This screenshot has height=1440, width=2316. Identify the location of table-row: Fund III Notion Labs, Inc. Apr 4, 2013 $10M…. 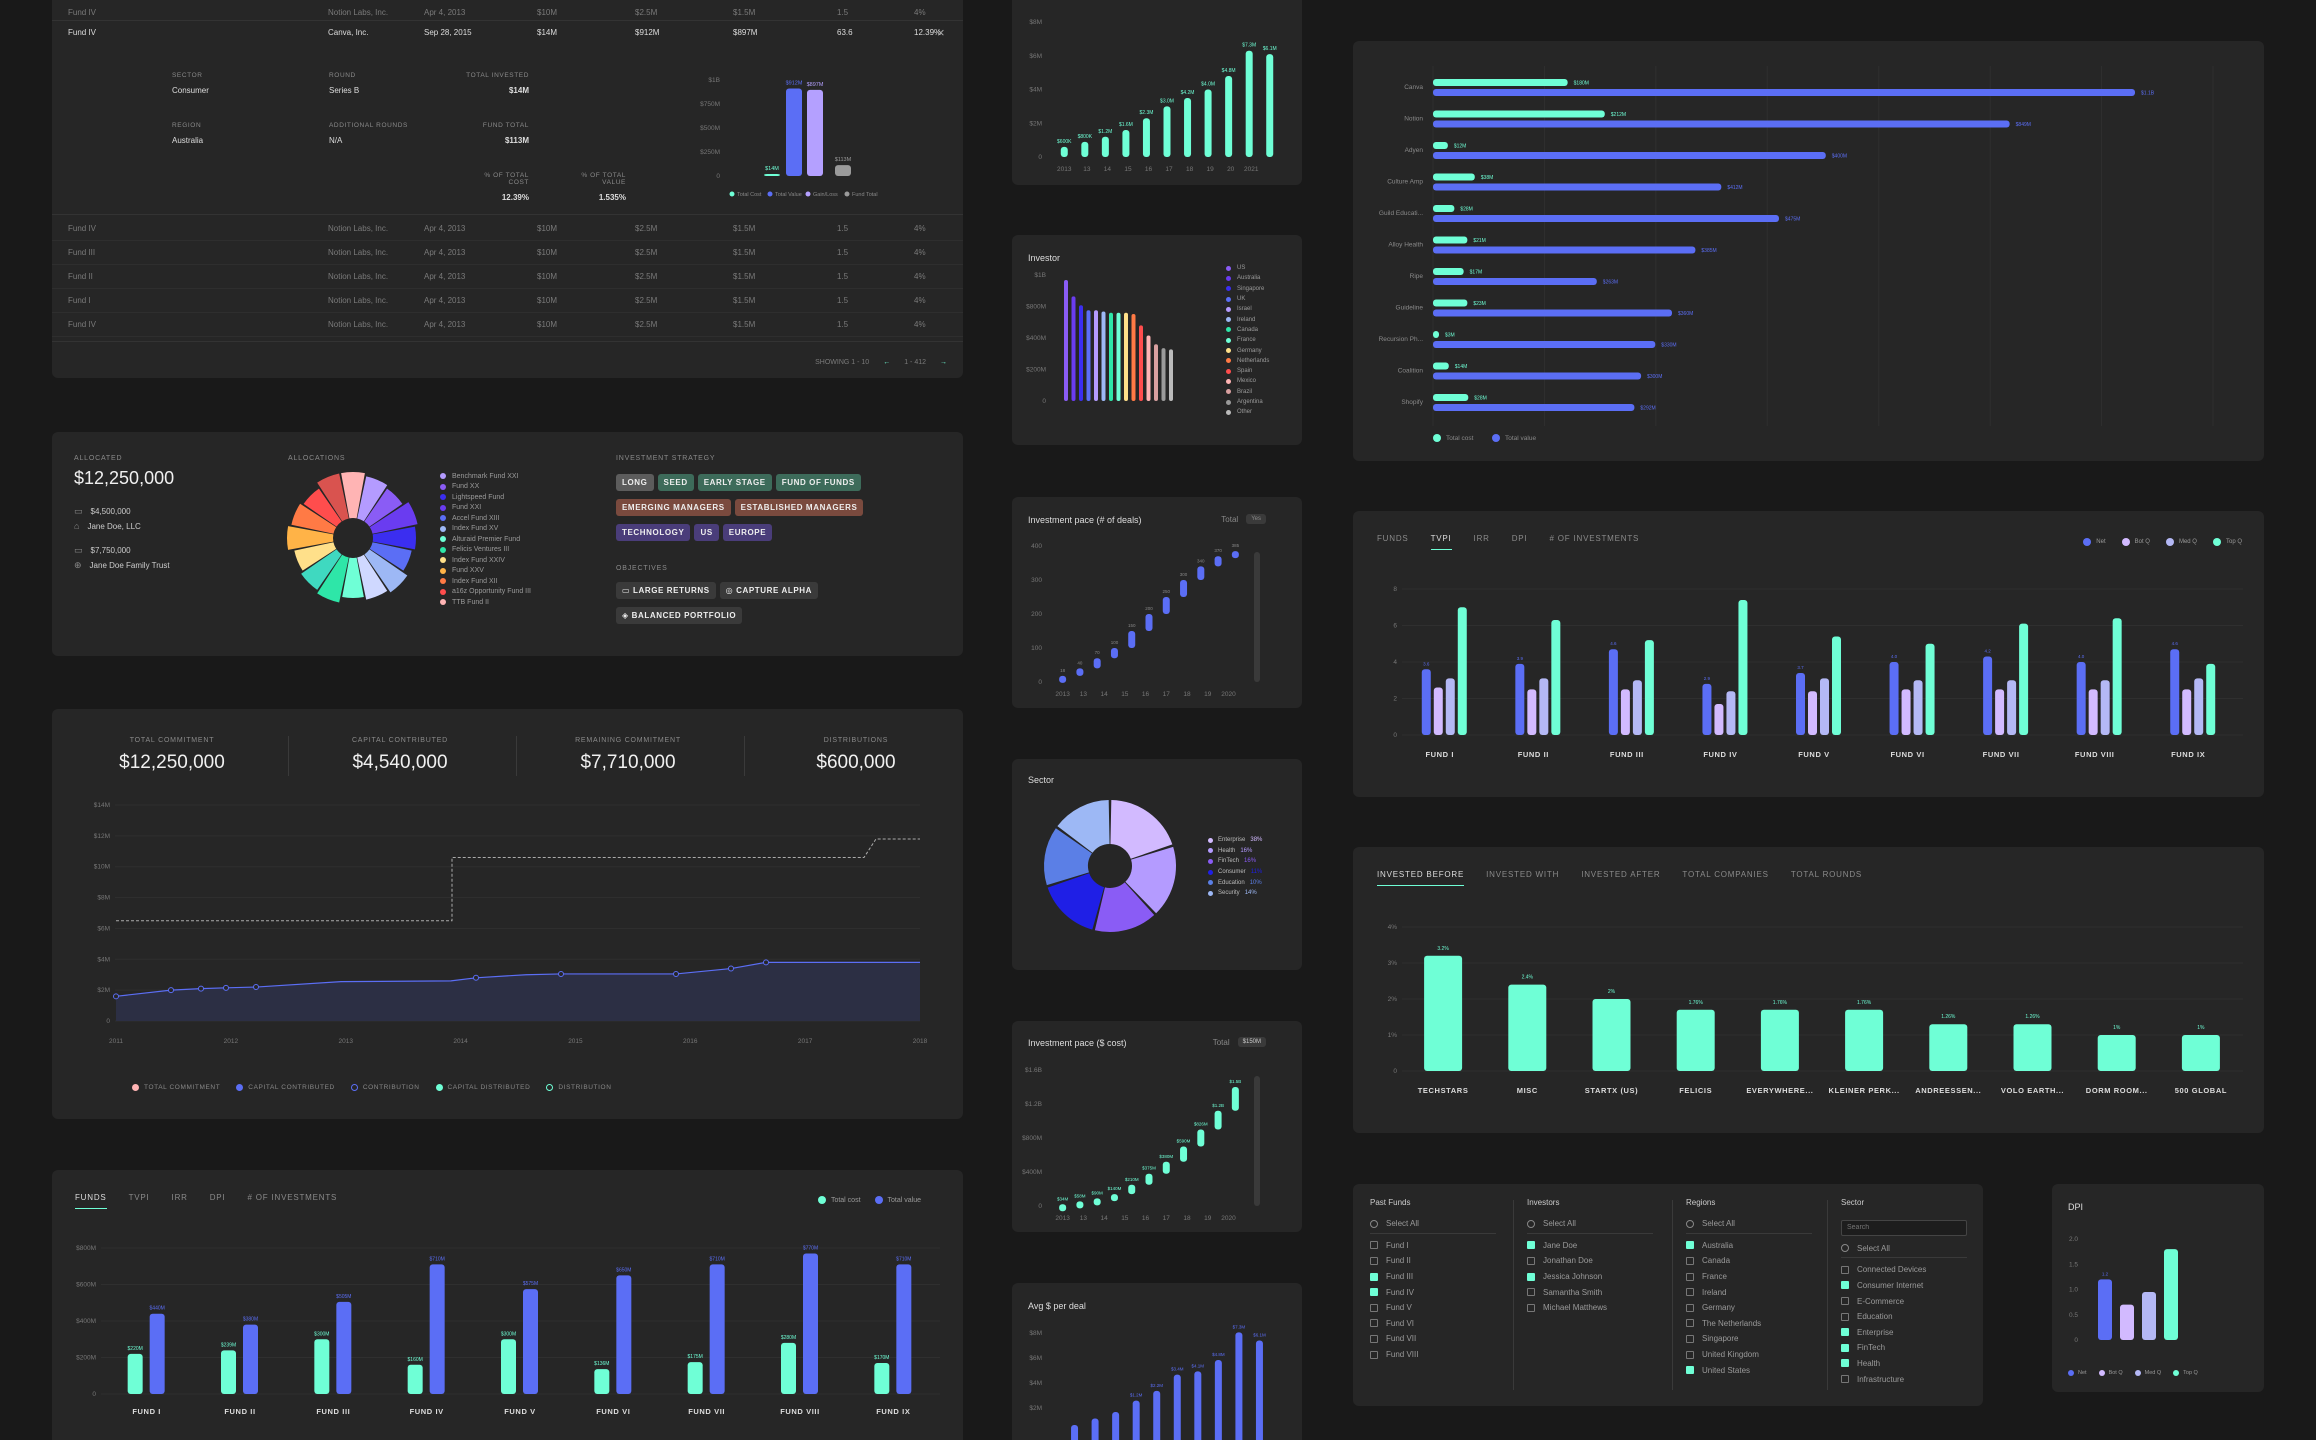
(507, 252).